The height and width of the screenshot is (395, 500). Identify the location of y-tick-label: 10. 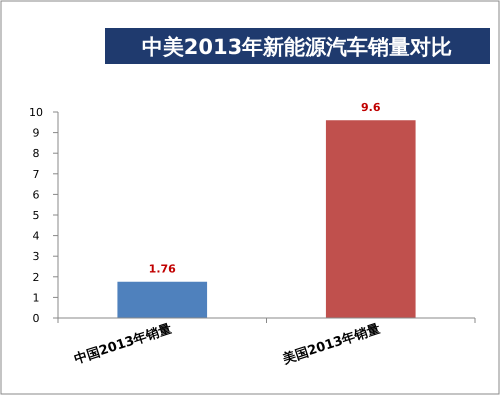
(36, 112).